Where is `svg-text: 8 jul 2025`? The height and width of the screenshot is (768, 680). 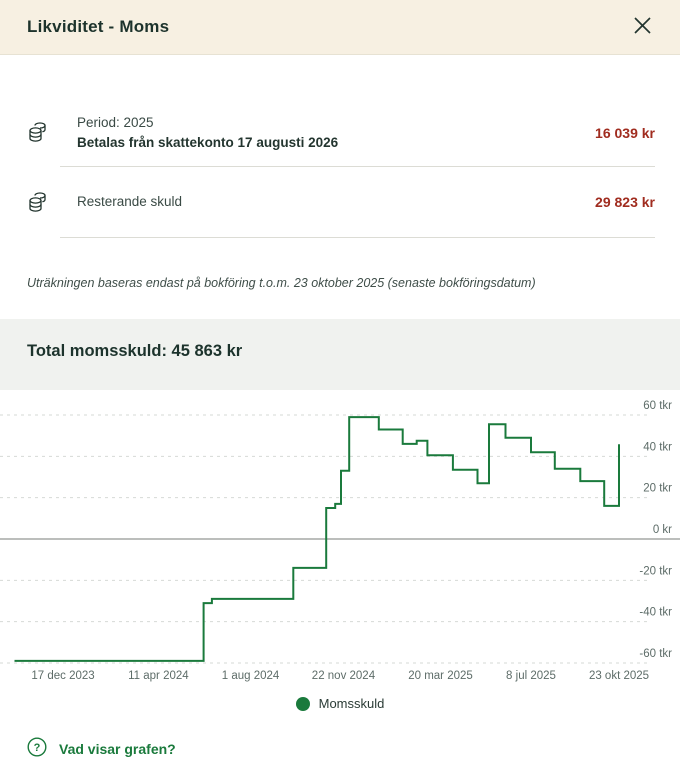
svg-text: 8 jul 2025 is located at coordinates (531, 676).